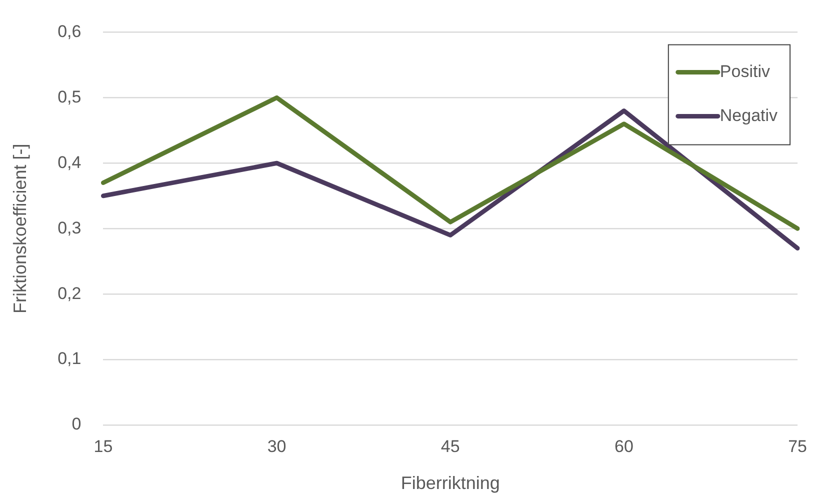  I want to click on y-tick-label: 0,5, so click(70, 96).